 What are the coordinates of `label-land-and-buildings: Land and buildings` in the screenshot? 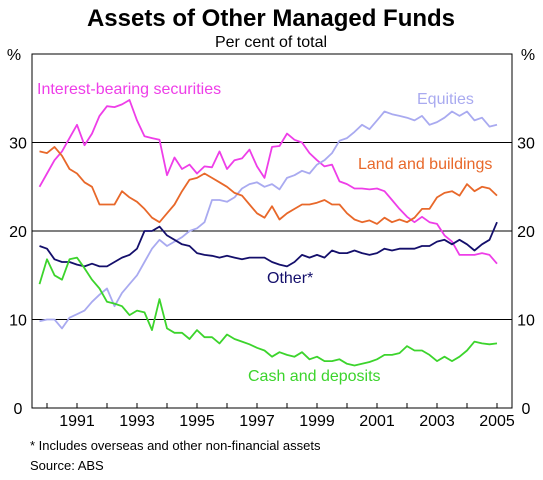 It's located at (425, 164).